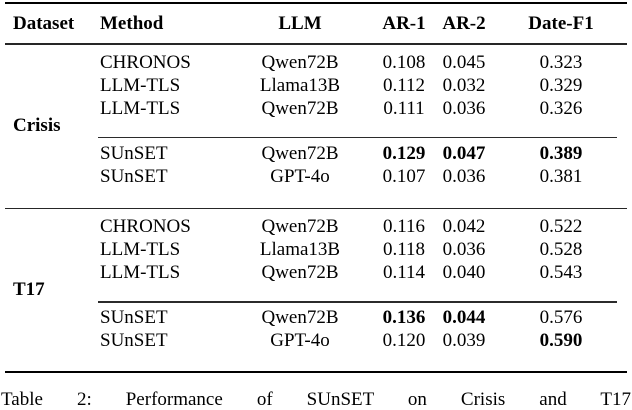 This screenshot has width=632, height=410. Describe the element at coordinates (316, 295) in the screenshot. I see `t17-subrule-row` at that location.